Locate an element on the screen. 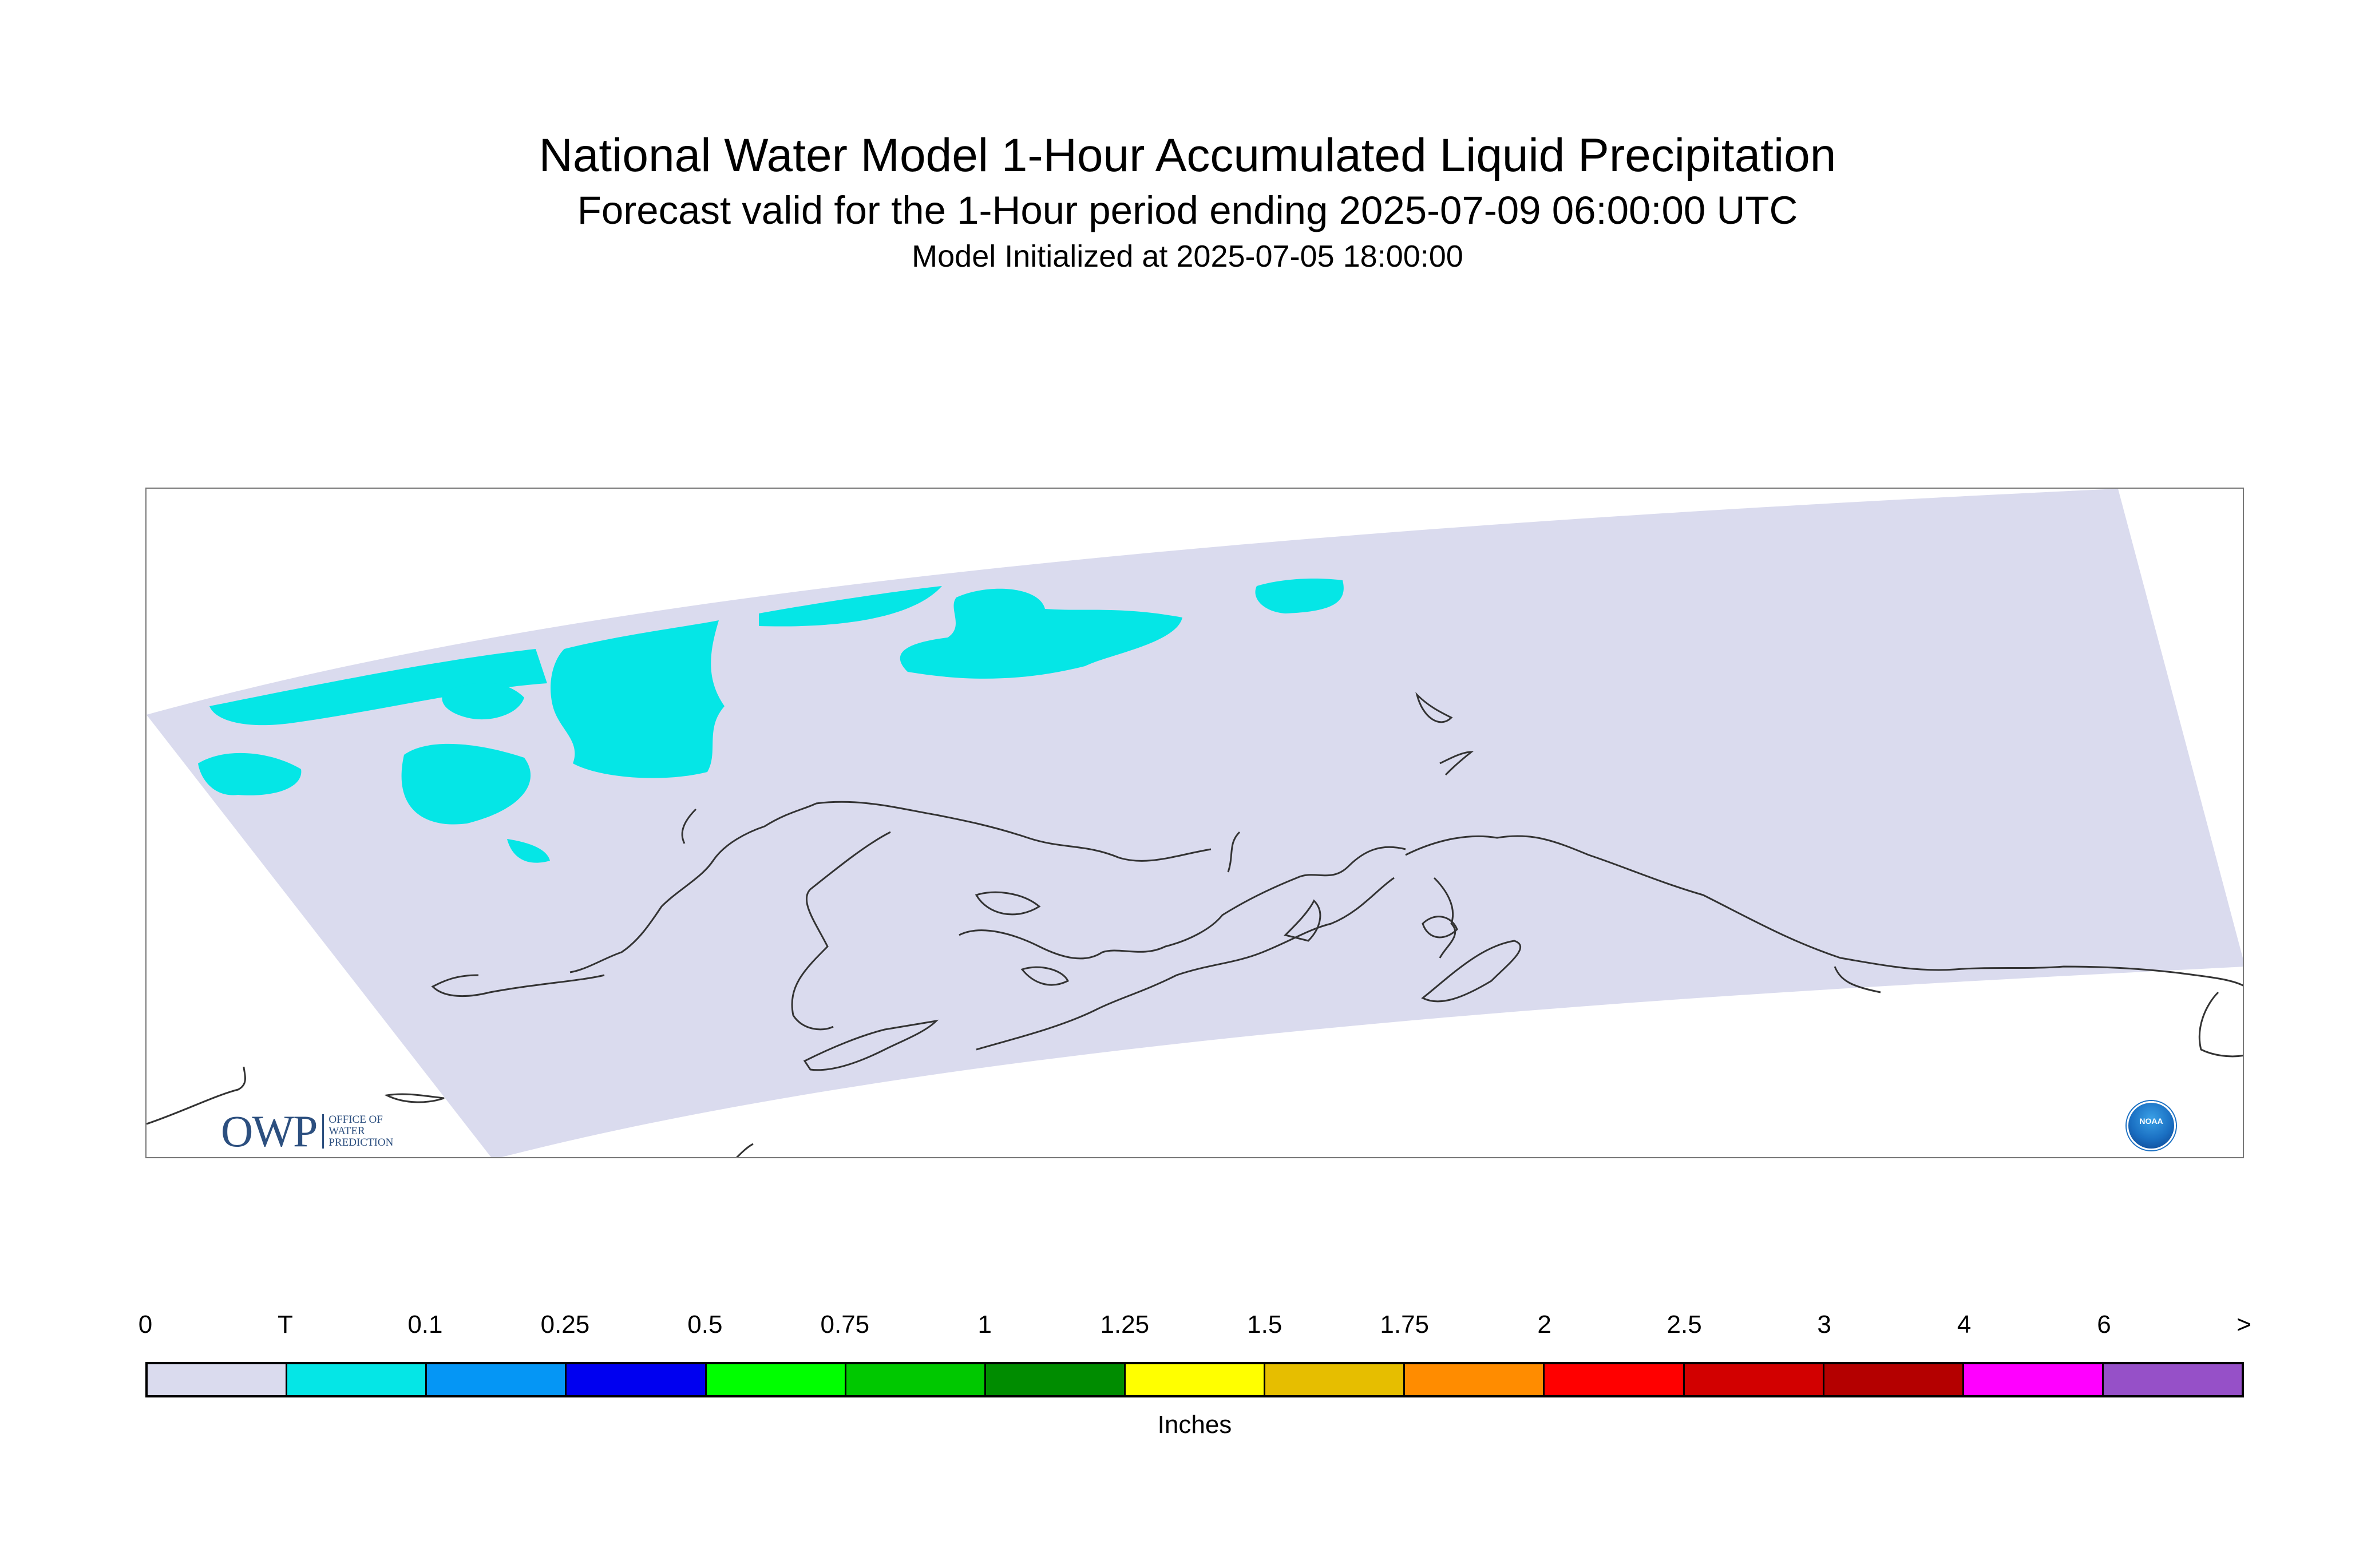  owp-logo-line3: PREDICTION is located at coordinates (361, 1143).